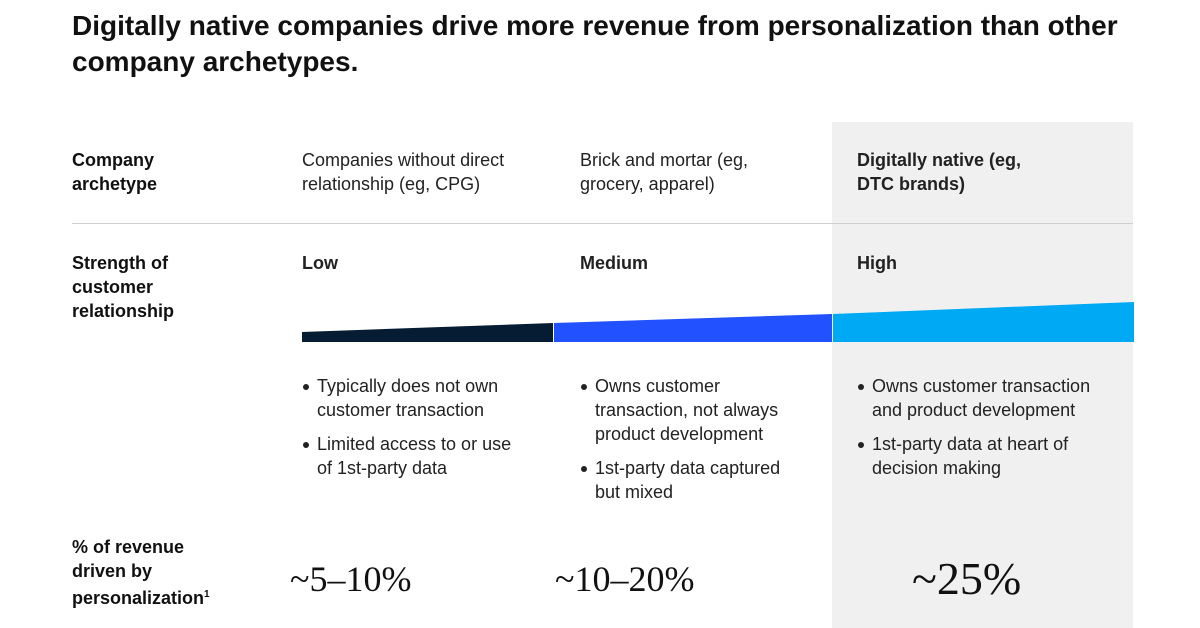 This screenshot has width=1200, height=628. I want to click on bullet-text: 1st-party data captured but mixed, so click(688, 480).